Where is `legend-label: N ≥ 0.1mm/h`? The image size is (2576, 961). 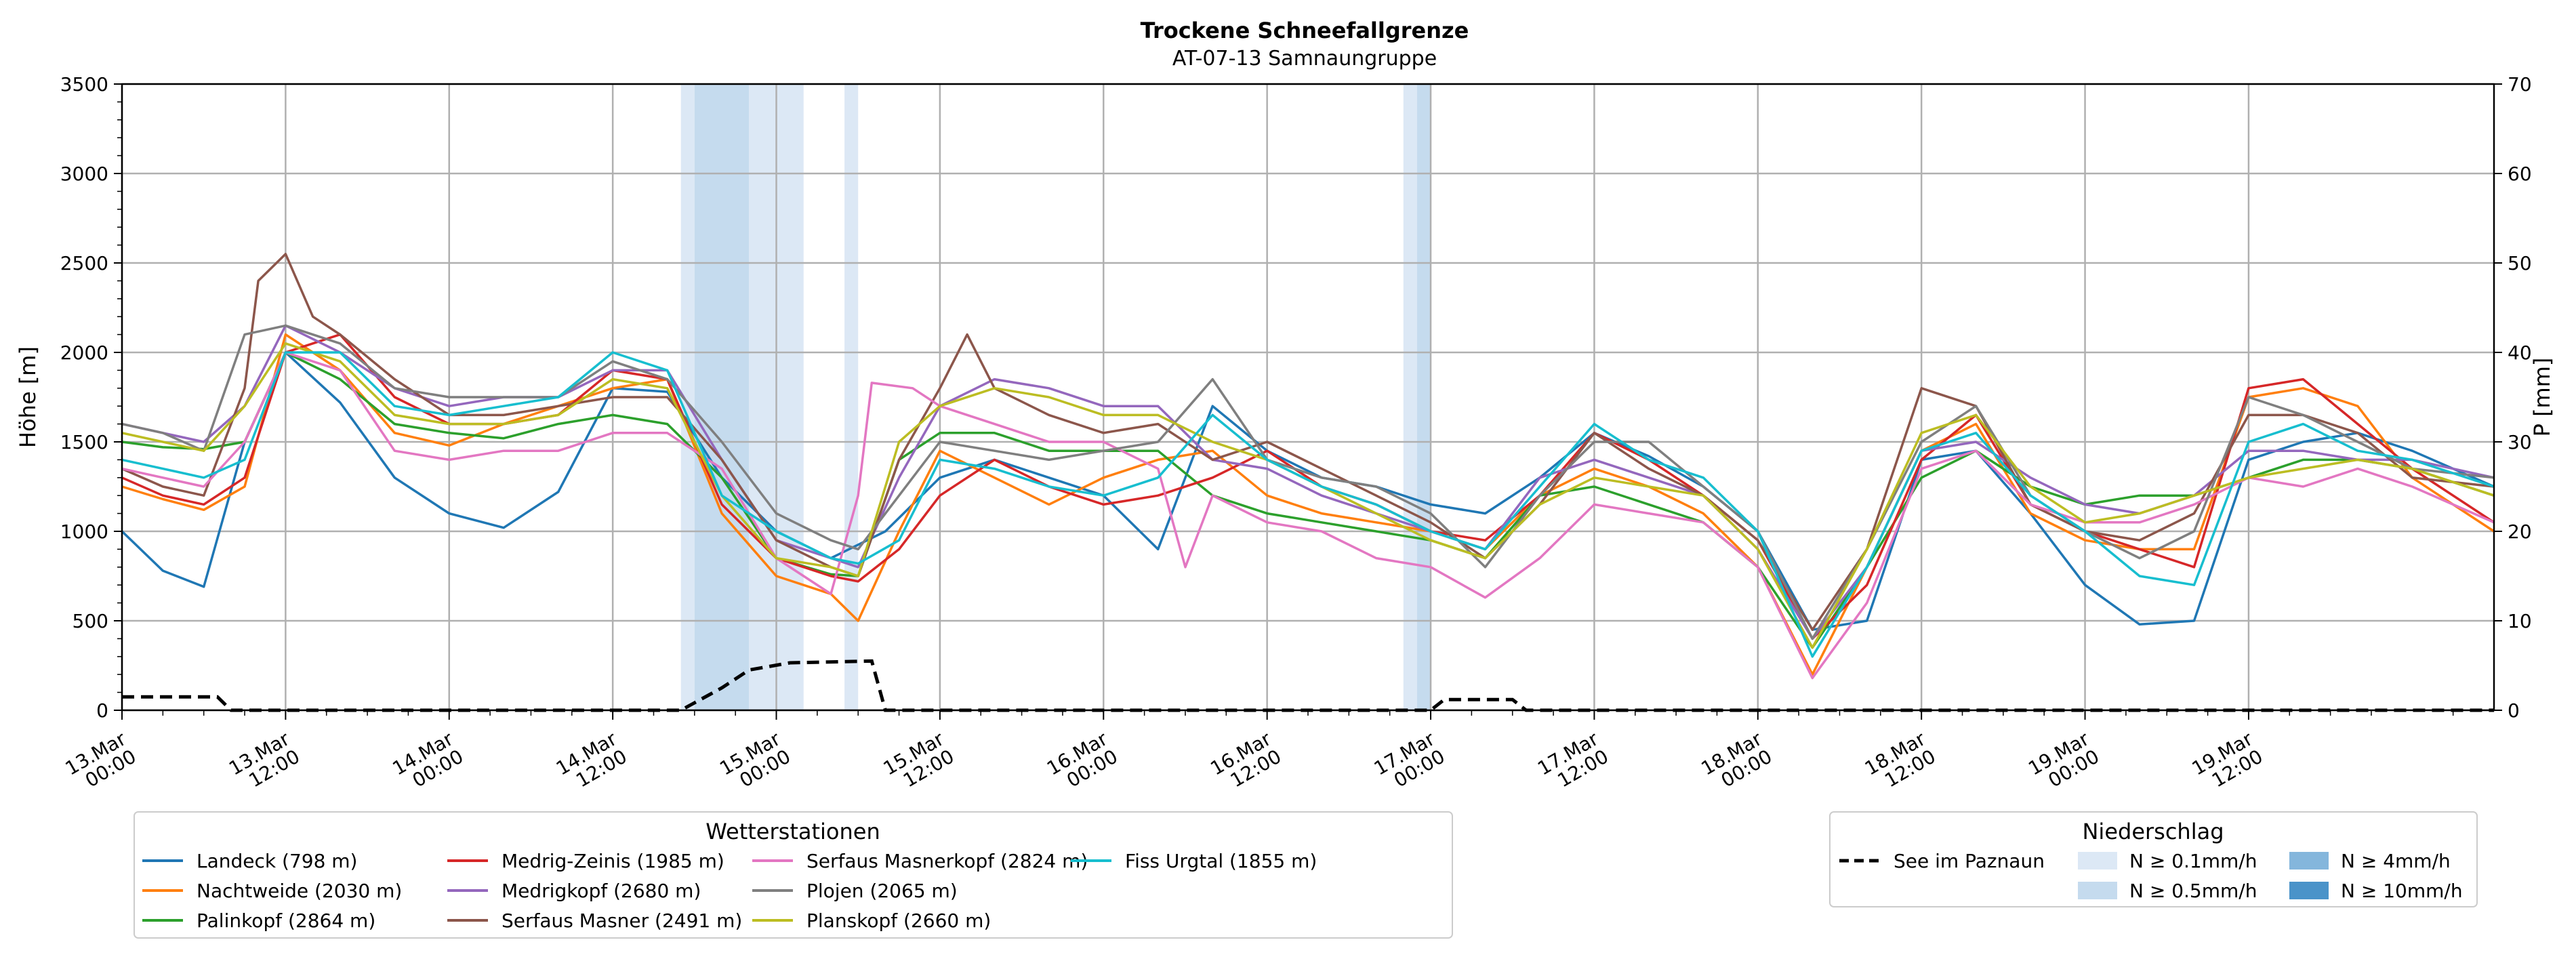
legend-label: N ≥ 0.1mm/h is located at coordinates (2193, 861).